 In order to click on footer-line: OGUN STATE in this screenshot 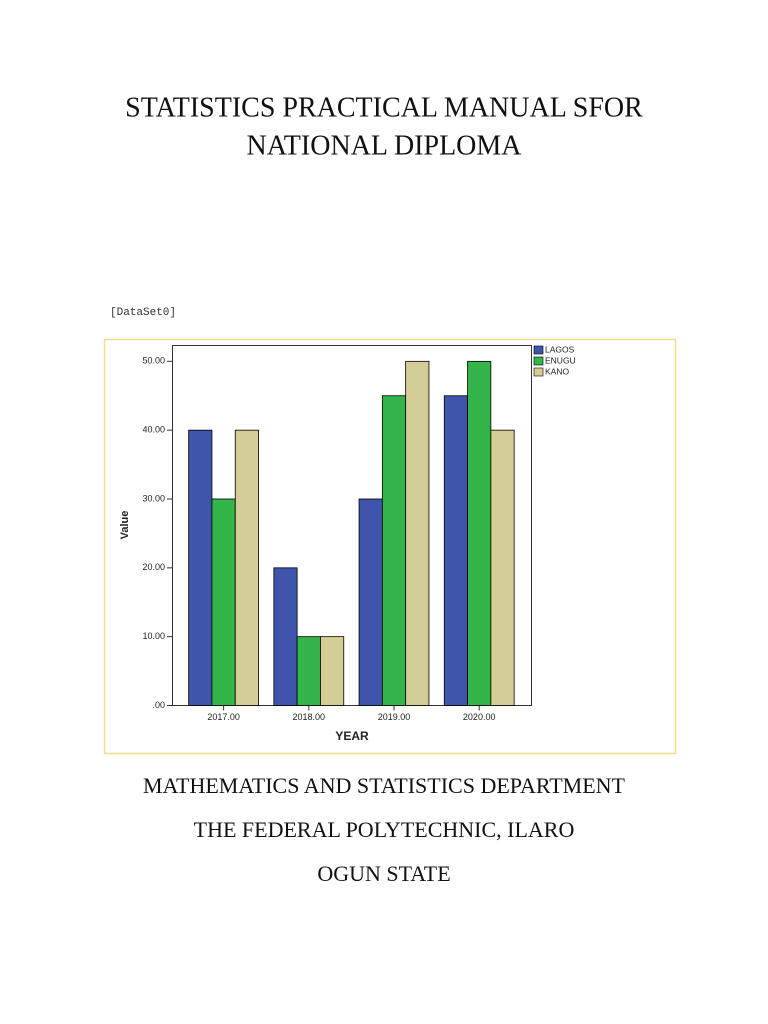, I will do `click(383, 873)`.